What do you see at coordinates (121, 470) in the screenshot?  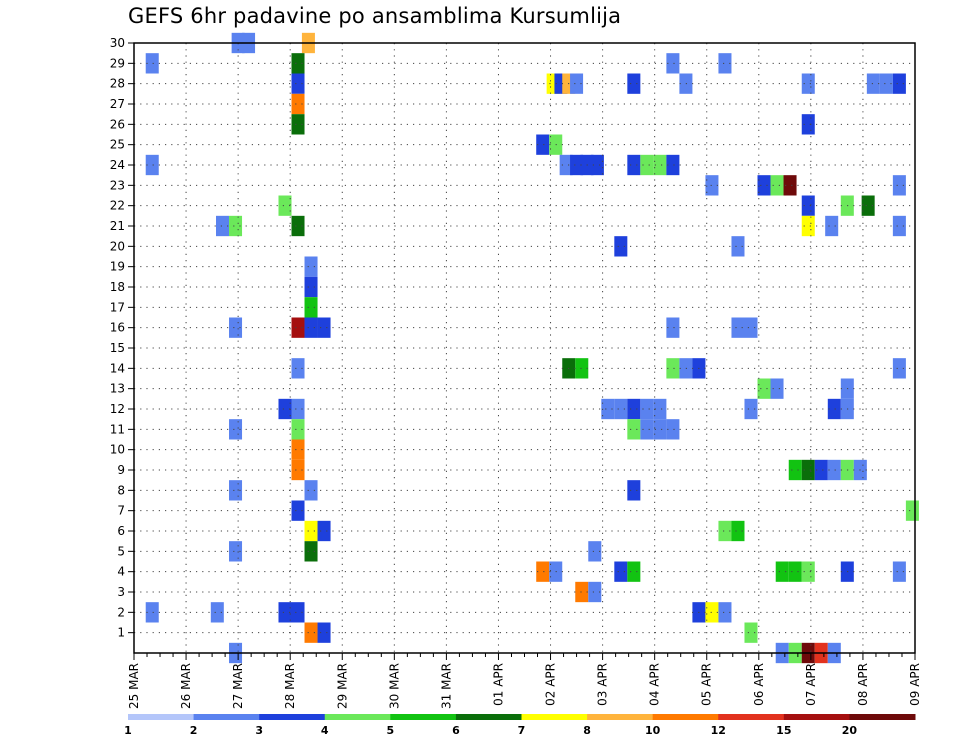 I see `y-tick-label: 9` at bounding box center [121, 470].